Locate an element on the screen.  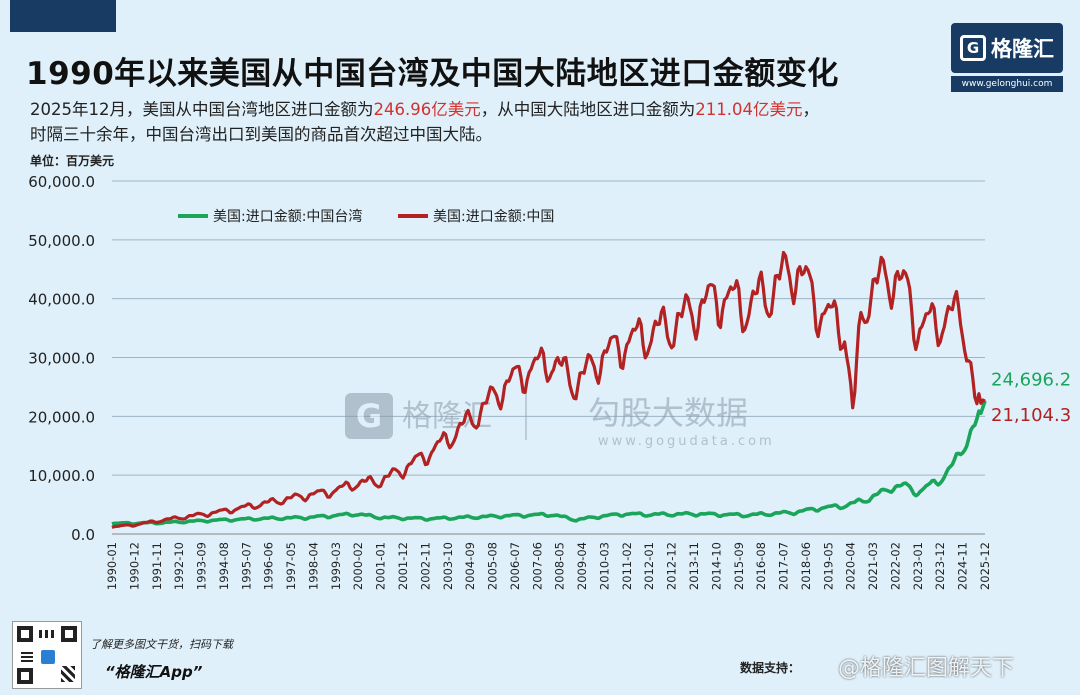
qr-code is located at coordinates (47, 655).